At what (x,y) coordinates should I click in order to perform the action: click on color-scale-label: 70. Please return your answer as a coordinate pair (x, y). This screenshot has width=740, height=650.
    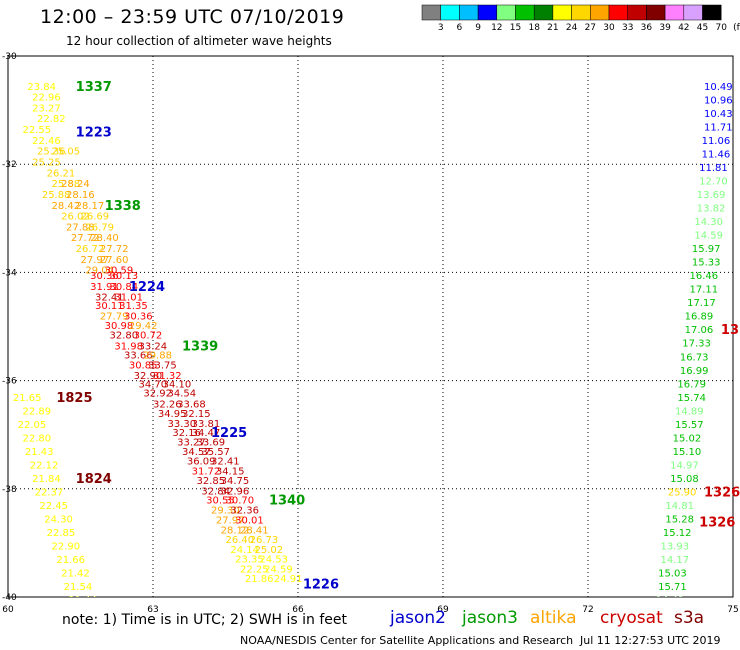
    Looking at the image, I should click on (721, 28).